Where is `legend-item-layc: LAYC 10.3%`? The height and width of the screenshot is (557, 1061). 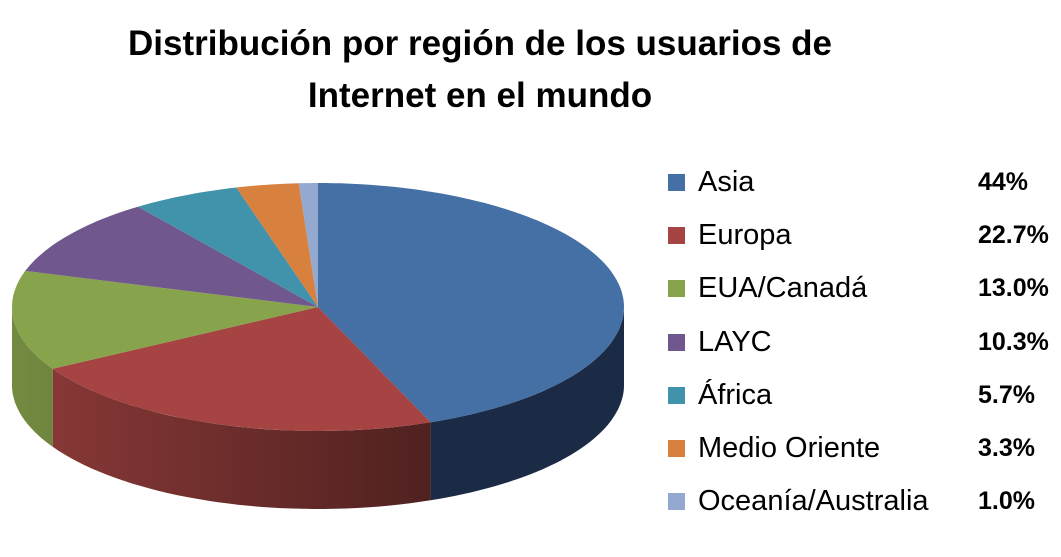
legend-item-layc: LAYC 10.3% is located at coordinates (863, 338).